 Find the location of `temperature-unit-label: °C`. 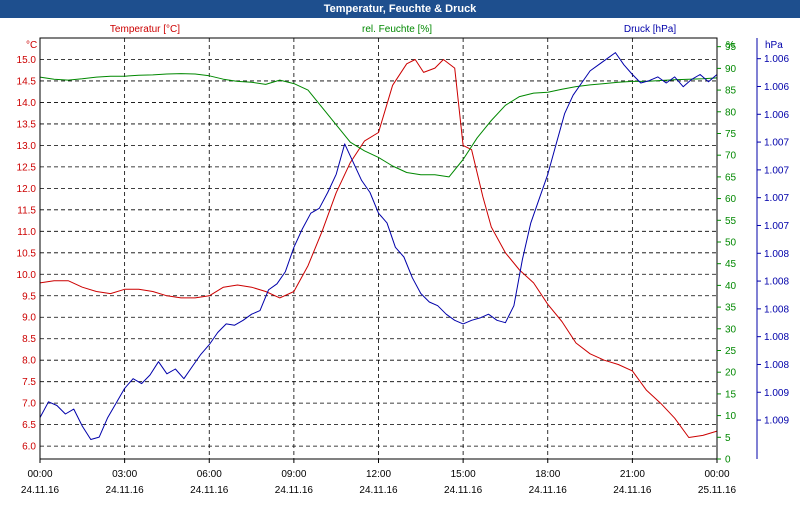

temperature-unit-label: °C is located at coordinates (31, 45).